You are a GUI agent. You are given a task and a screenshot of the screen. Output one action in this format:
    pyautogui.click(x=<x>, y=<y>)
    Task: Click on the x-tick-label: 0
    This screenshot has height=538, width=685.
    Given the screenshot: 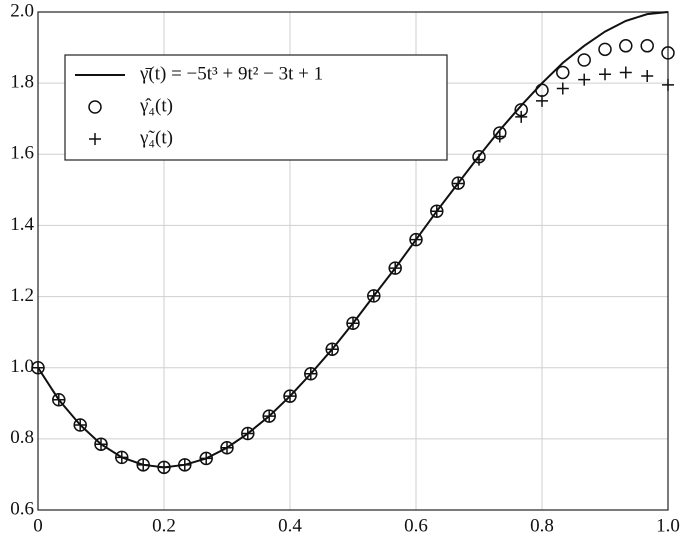 What is the action you would take?
    pyautogui.click(x=38, y=525)
    